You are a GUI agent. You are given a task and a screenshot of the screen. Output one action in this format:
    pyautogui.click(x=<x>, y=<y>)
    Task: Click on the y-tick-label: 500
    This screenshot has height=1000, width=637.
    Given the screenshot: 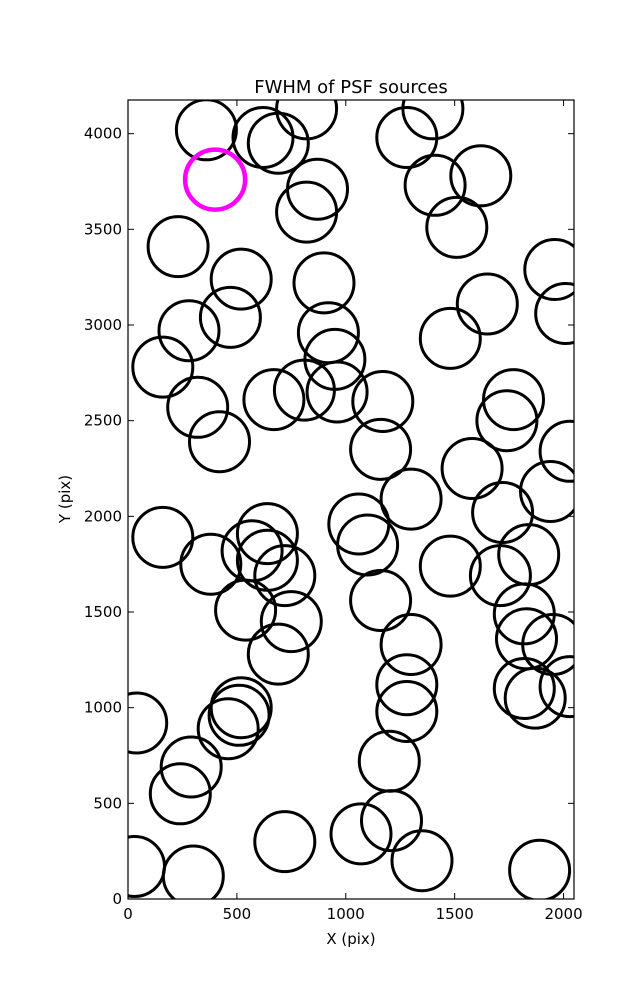 What is the action you would take?
    pyautogui.click(x=107, y=803)
    